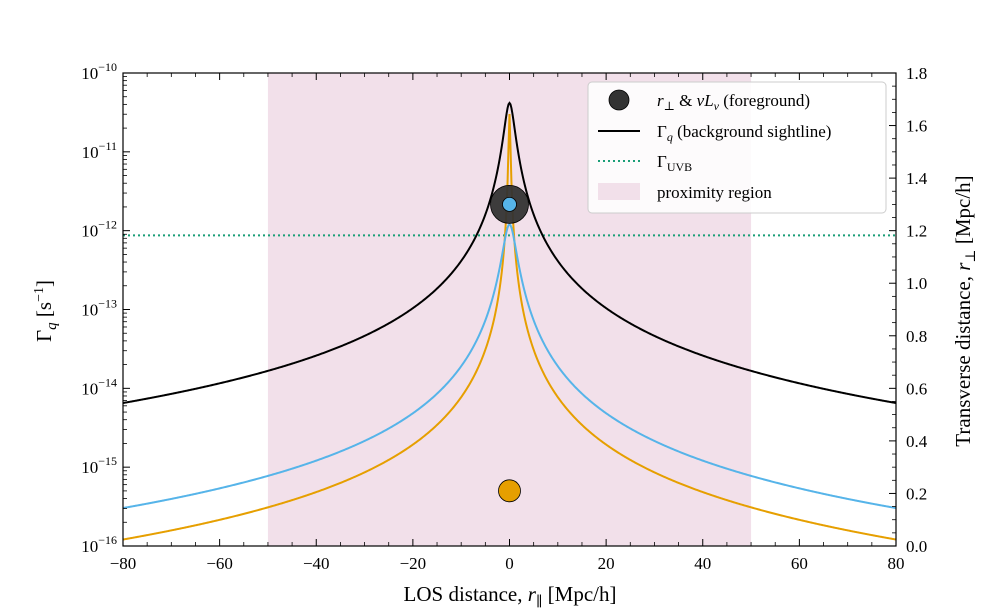 Image resolution: width=996 pixels, height=613 pixels. I want to click on y2-tick-label: 0.4, so click(917, 441).